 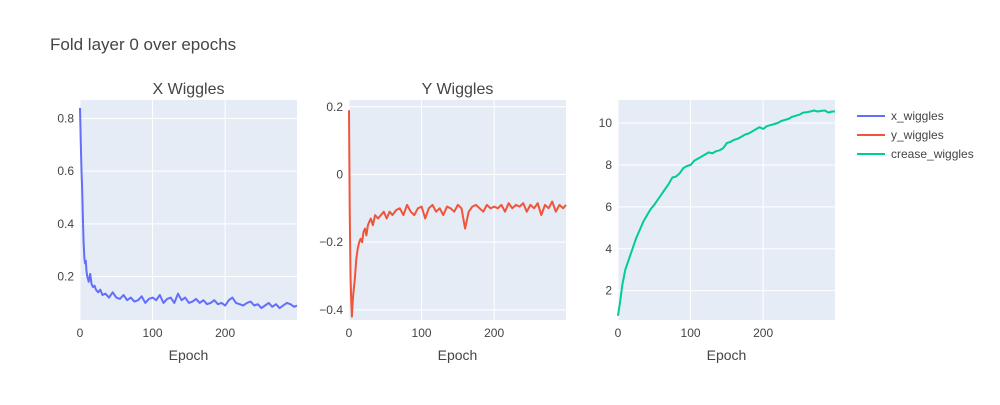 What do you see at coordinates (606, 123) in the screenshot?
I see `y-tick-label: 10` at bounding box center [606, 123].